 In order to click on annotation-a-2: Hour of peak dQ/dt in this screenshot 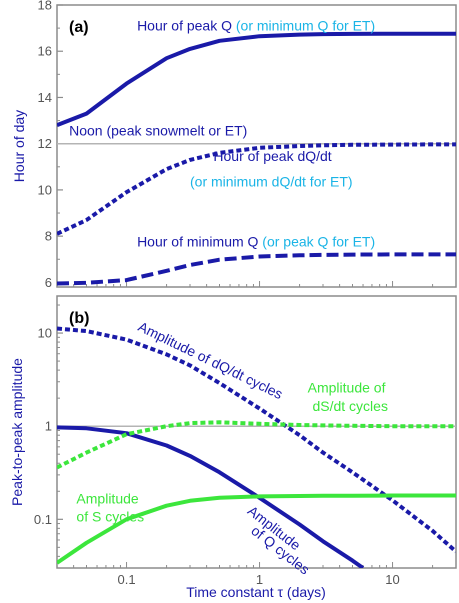, I will do `click(272, 156)`.